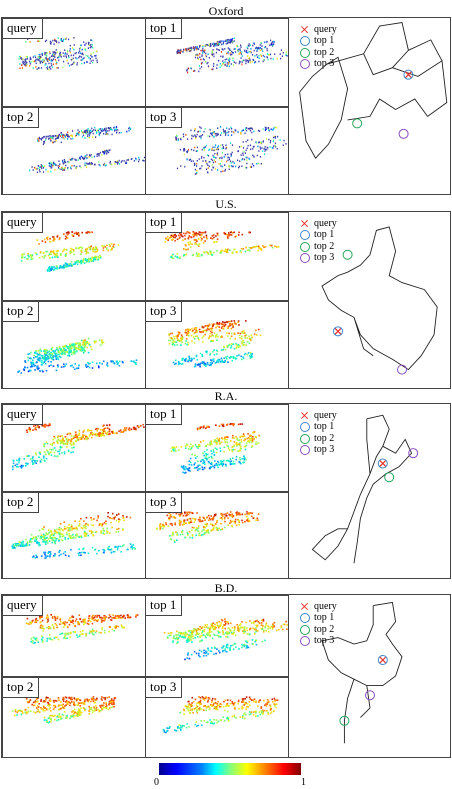 This screenshot has width=452, height=789. I want to click on section-title: R.A., so click(226, 396).